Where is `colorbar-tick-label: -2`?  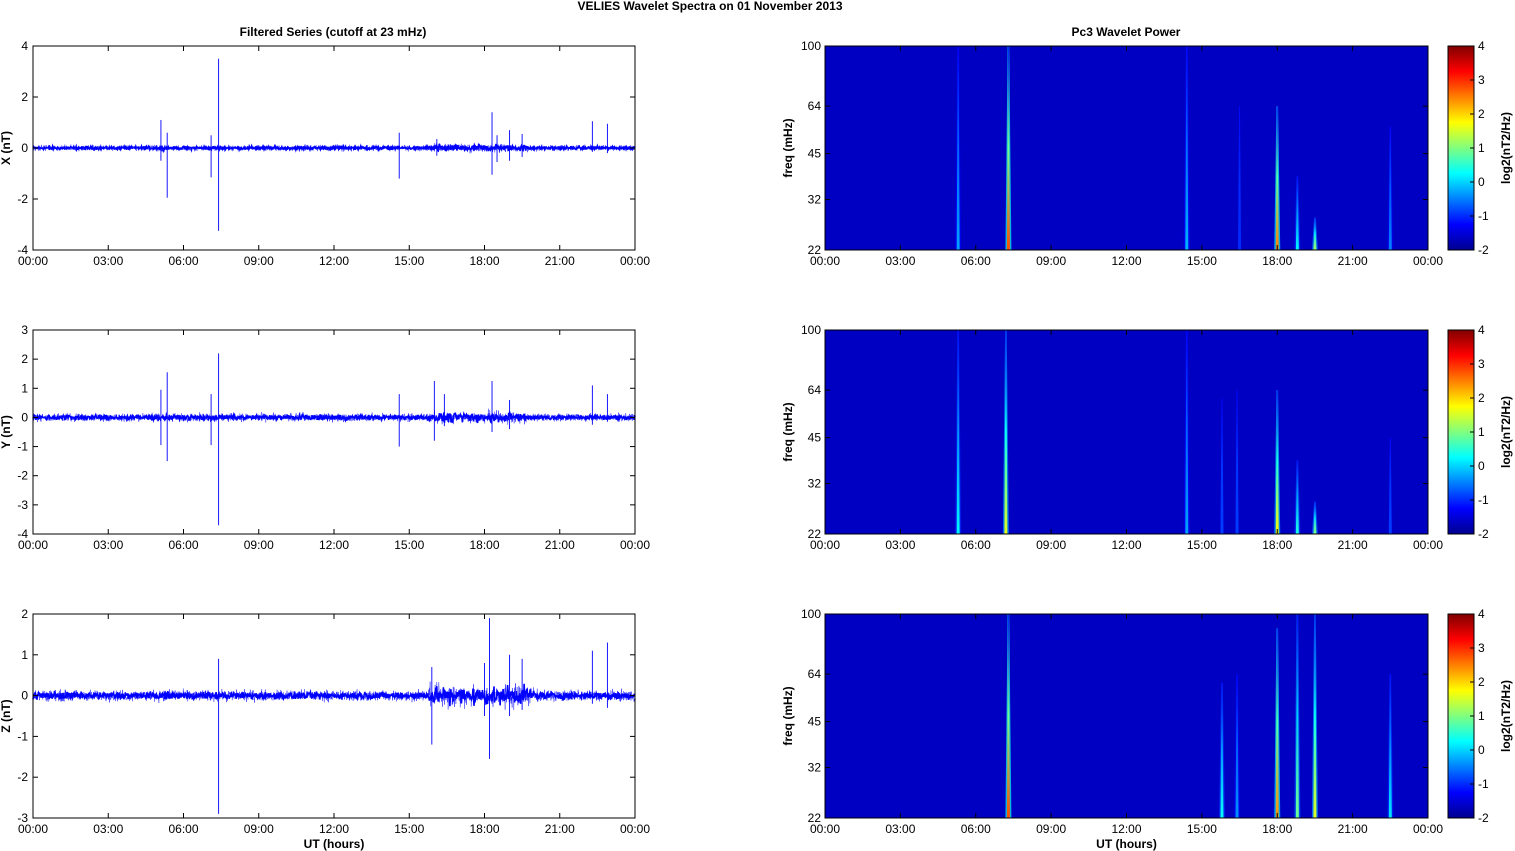
colorbar-tick-label: -2 is located at coordinates (1483, 534).